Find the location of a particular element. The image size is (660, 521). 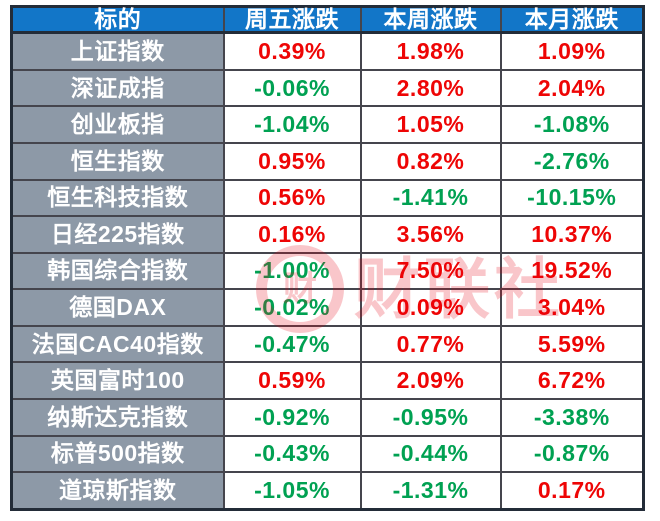

value-cell: 0.59% is located at coordinates (292, 380).